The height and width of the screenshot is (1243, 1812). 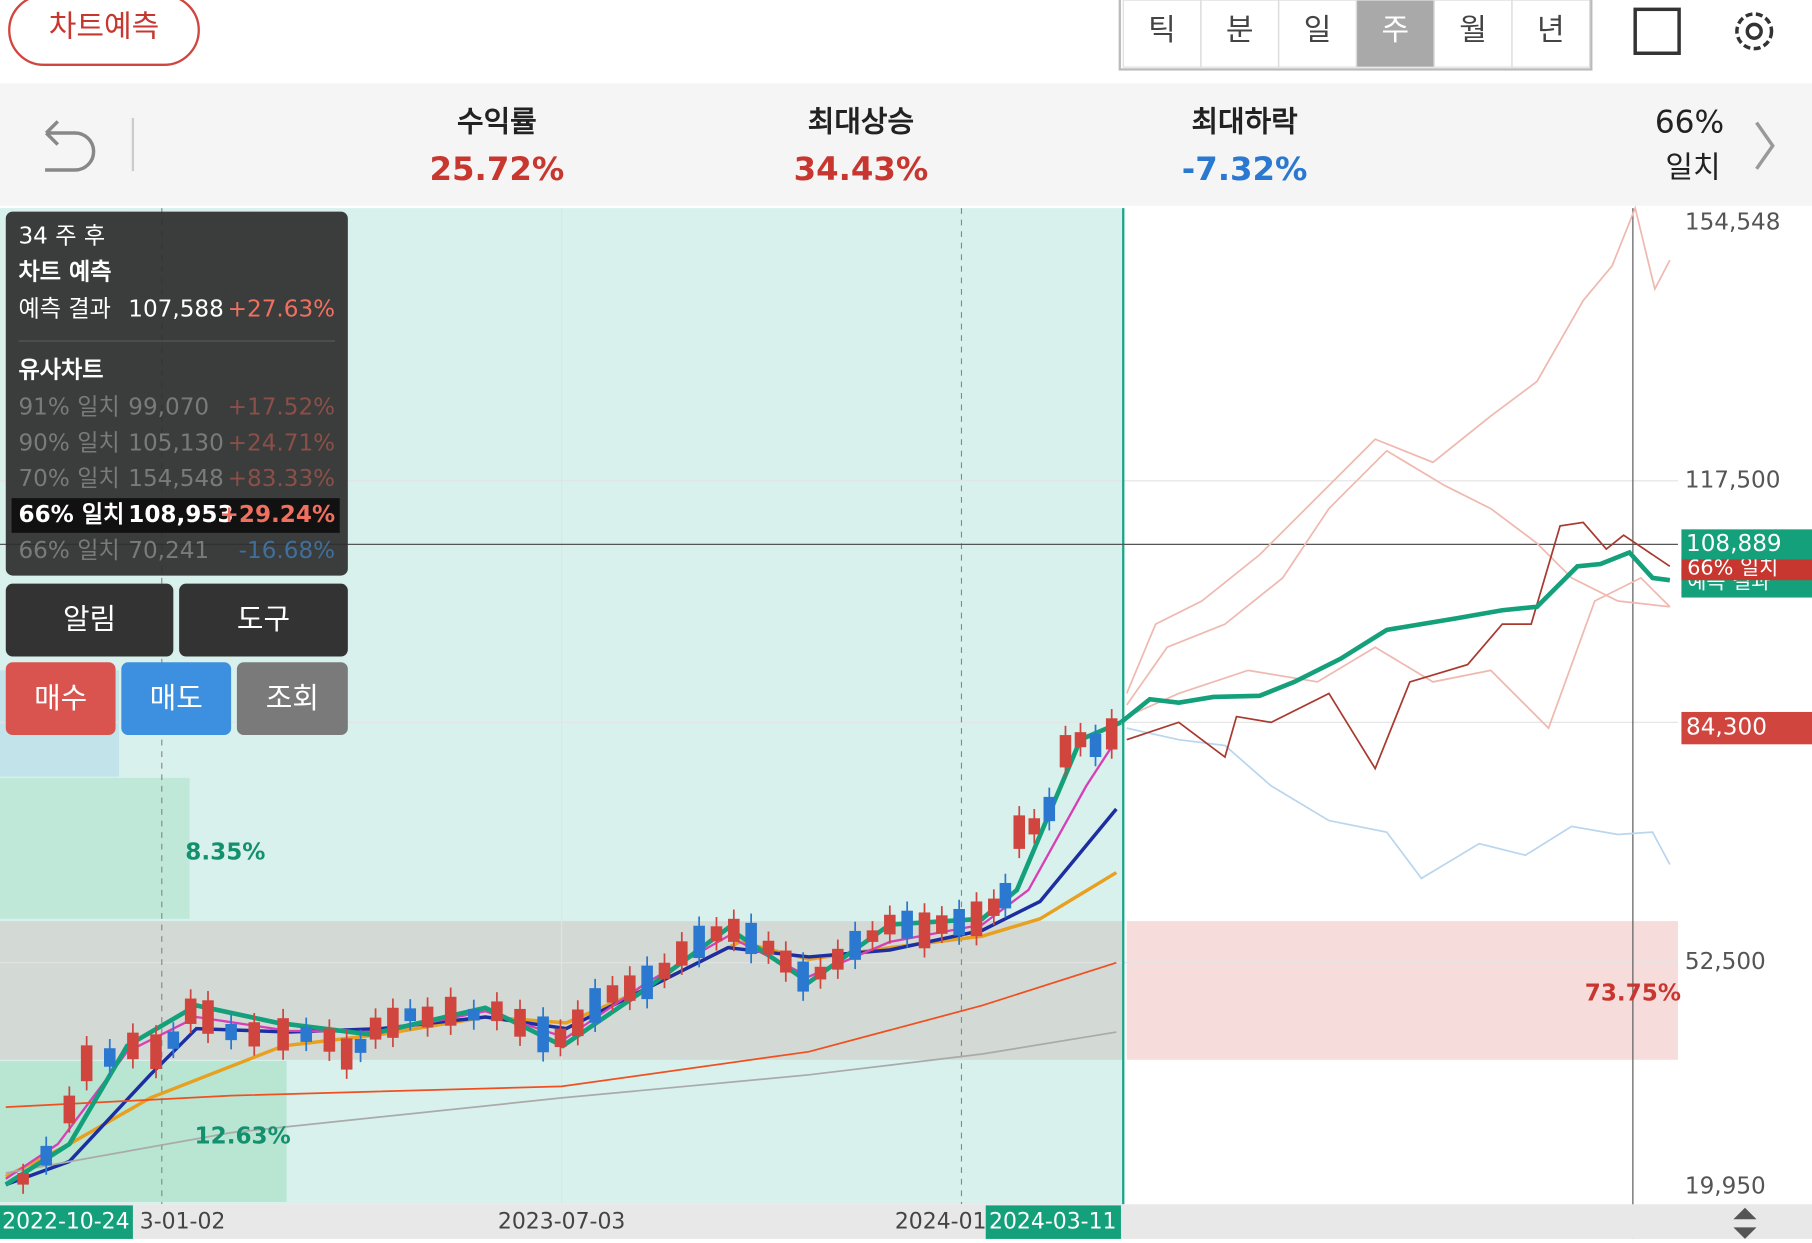 I want to click on match-value: 66%, so click(x=1689, y=123).